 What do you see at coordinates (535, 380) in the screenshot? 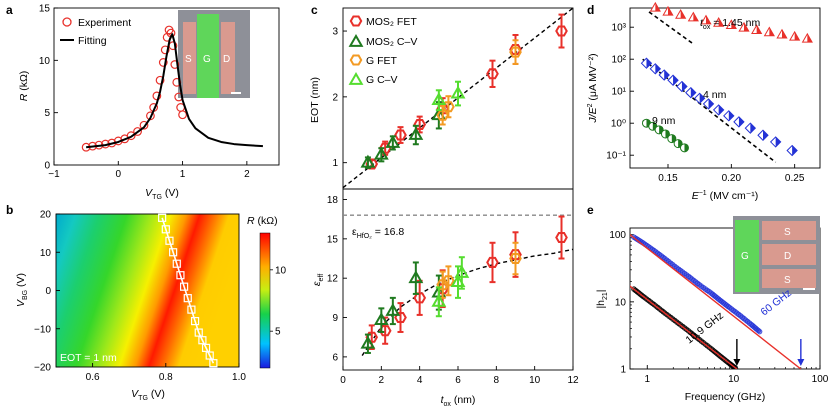
I see `c-xtick-label: 10` at bounding box center [535, 380].